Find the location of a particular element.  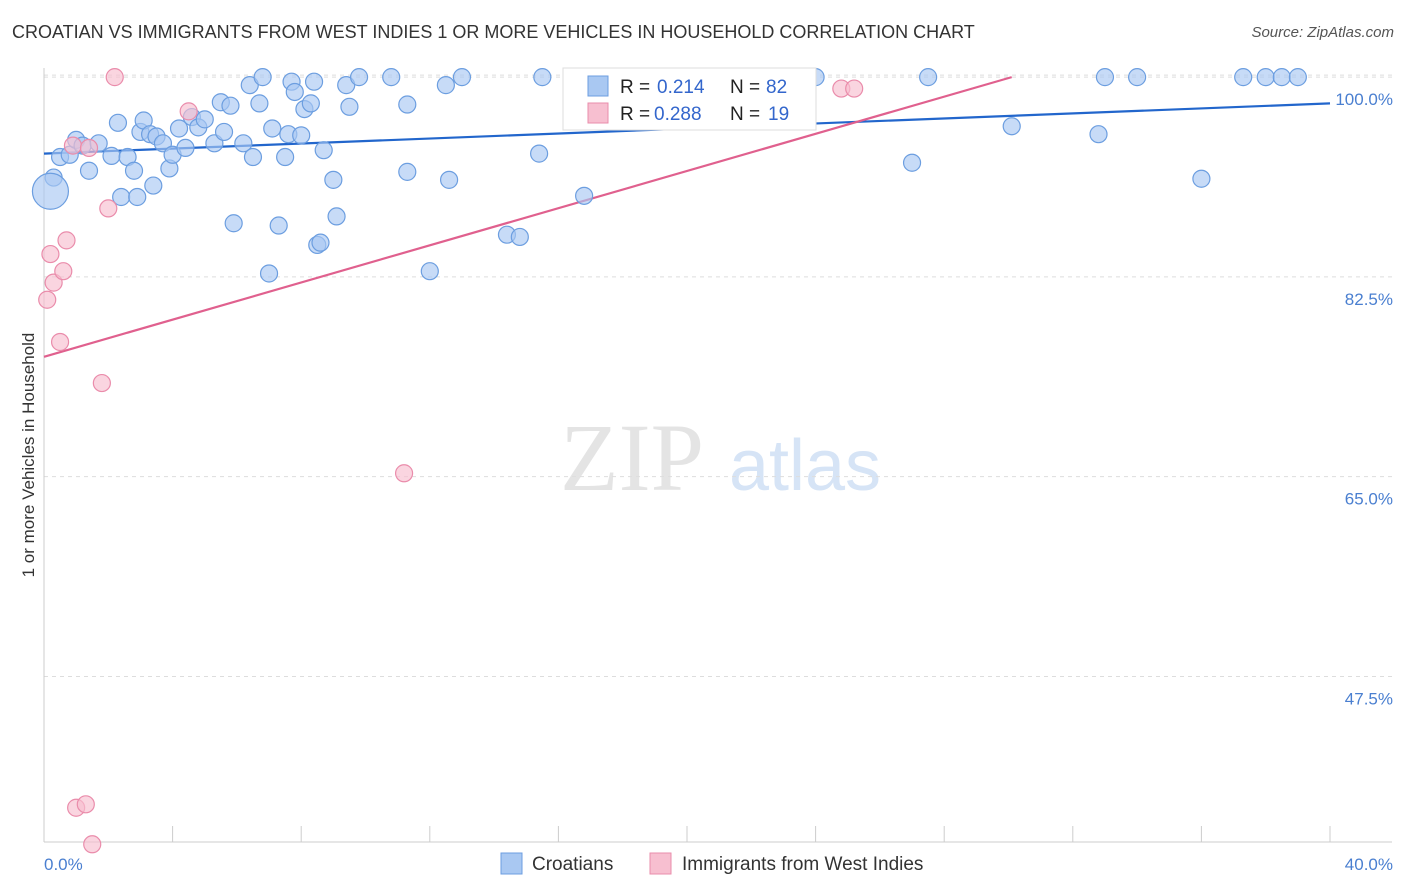

legend-n-label-croatians: N = is located at coordinates (745, 87).